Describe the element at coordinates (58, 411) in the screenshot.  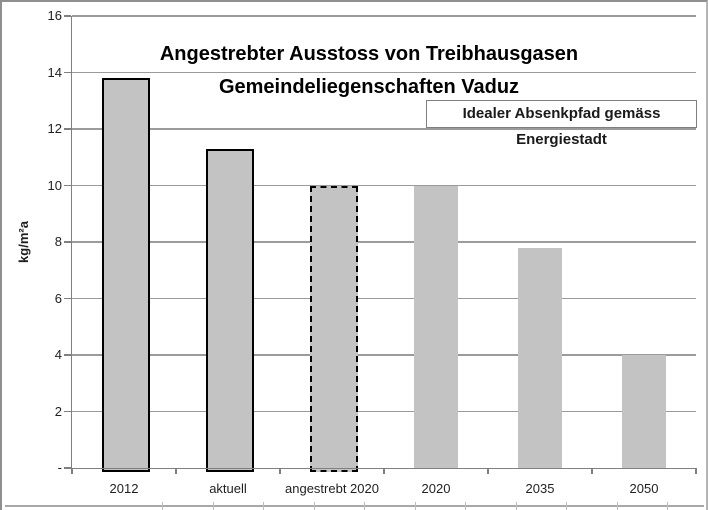
I see `y-tick-label: 2` at that location.